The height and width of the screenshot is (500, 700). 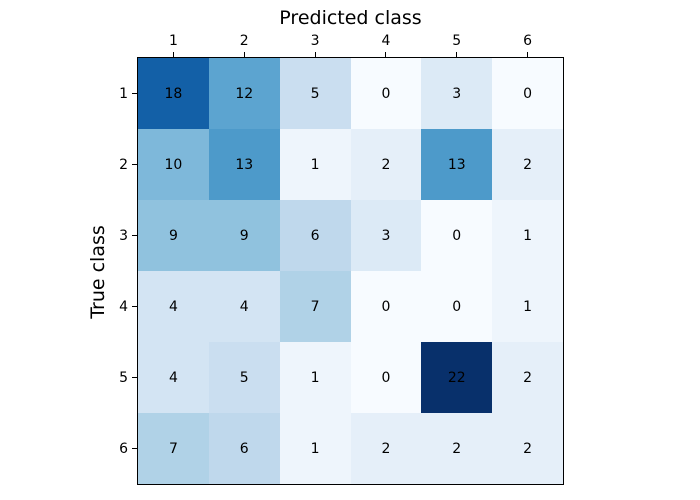 What do you see at coordinates (315, 164) in the screenshot?
I see `heatmap-cell-r2-c3: 1` at bounding box center [315, 164].